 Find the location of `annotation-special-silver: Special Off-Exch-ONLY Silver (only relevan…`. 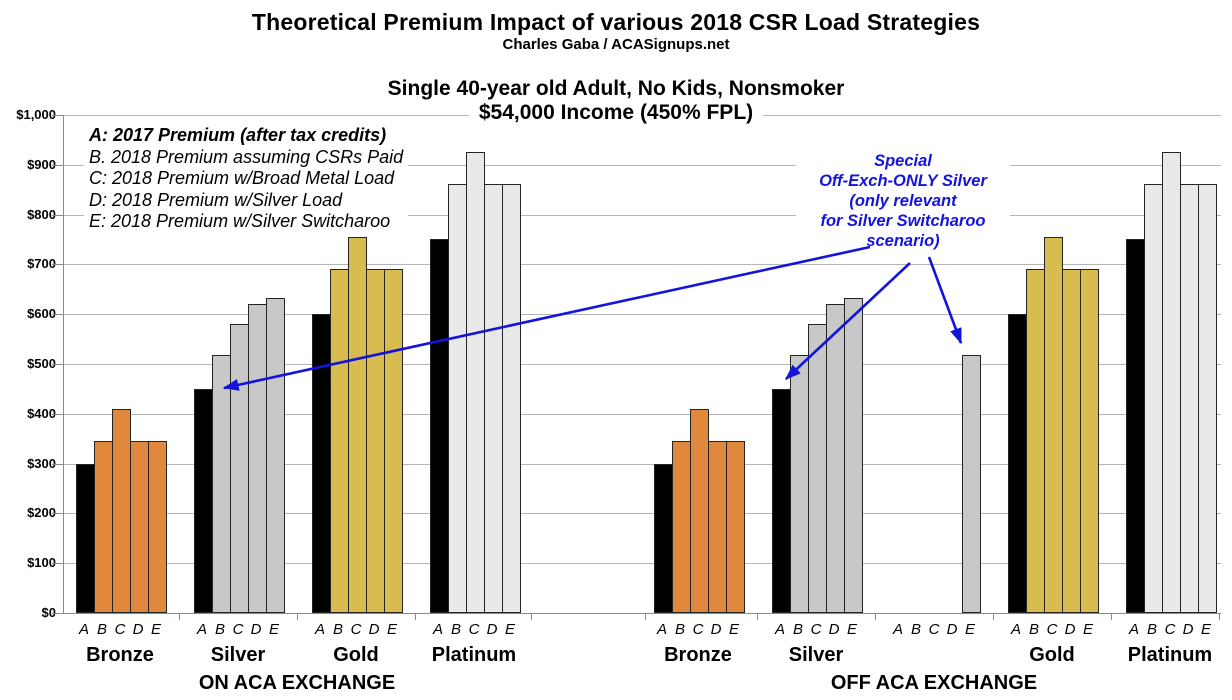

annotation-special-silver: Special Off-Exch-ONLY Silver (only relevan… is located at coordinates (903, 201).